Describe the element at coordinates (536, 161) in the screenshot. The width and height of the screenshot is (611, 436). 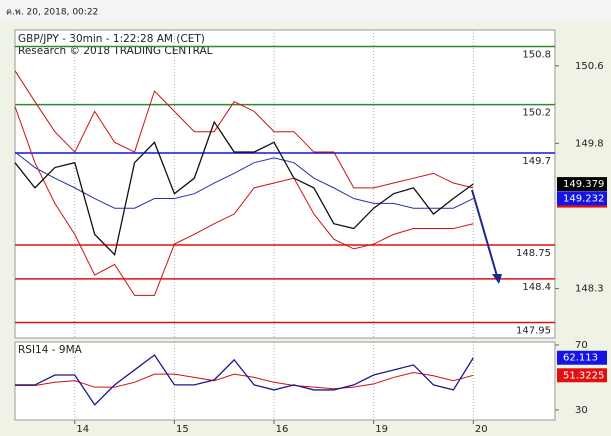
I see `level-label: 149.7` at that location.